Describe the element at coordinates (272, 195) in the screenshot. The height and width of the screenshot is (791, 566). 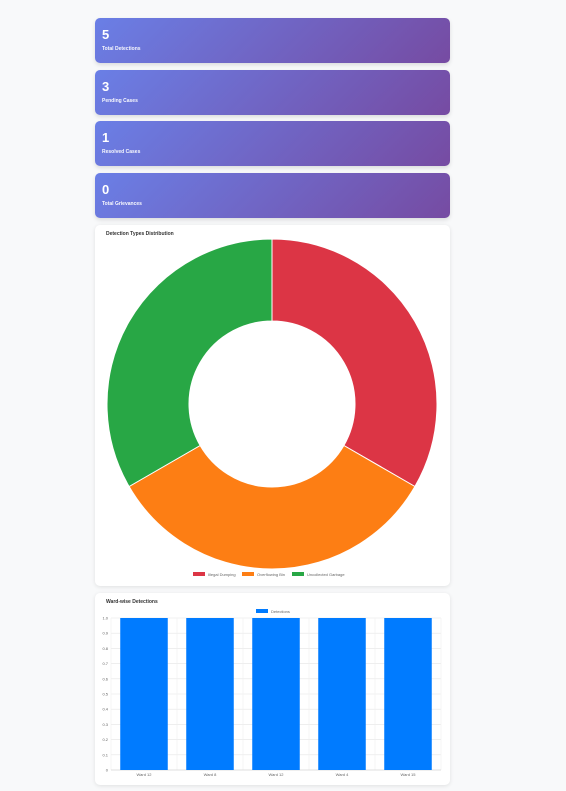
I see `stat-card-total-grievances: 0 Total Grievances` at that location.